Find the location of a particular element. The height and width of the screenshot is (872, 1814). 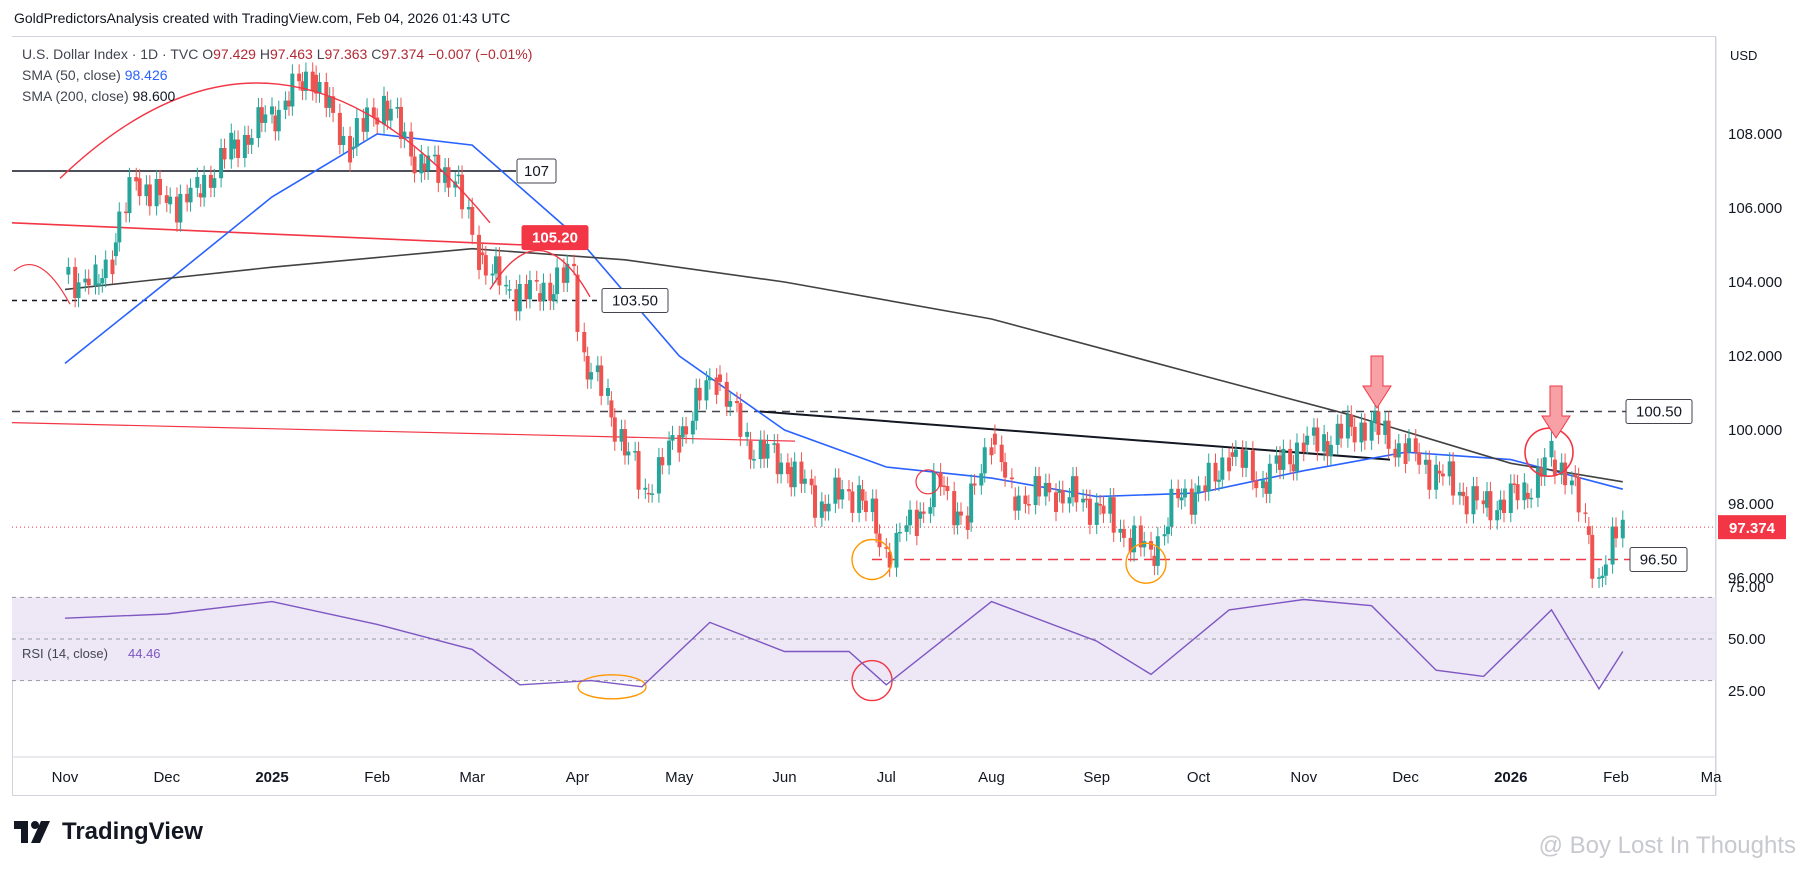

change-value: −0.007 (−0.01%) is located at coordinates (480, 54).